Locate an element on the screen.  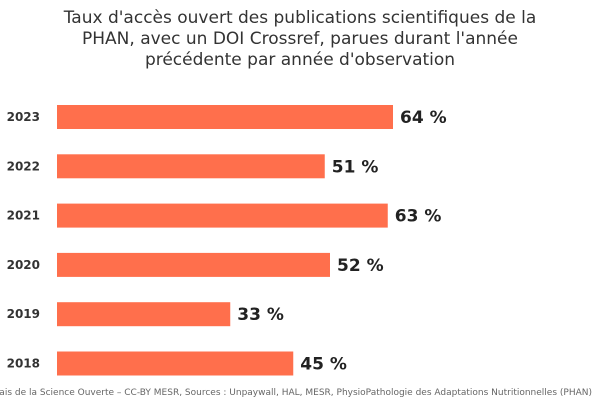
category-label-2018: 2018 is located at coordinates (23, 364).